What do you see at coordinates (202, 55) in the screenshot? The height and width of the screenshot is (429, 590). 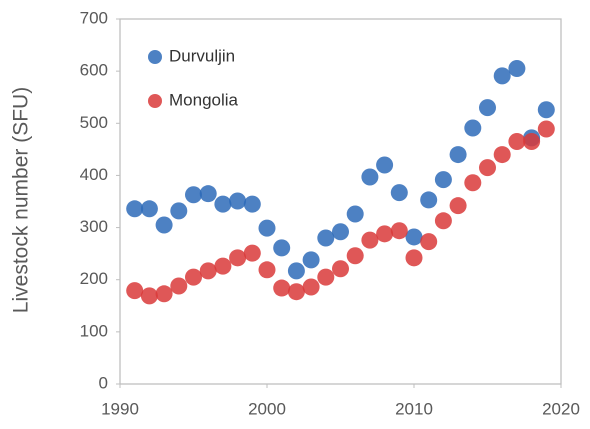 I see `legend-label: Durvuljin` at bounding box center [202, 55].